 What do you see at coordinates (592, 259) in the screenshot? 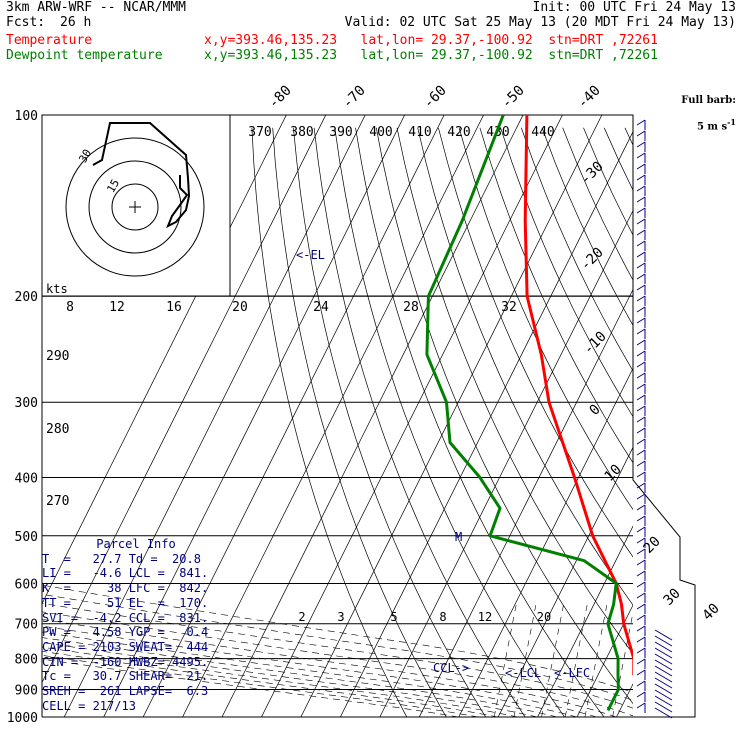
I see `isotherm-label: -20` at bounding box center [592, 259].